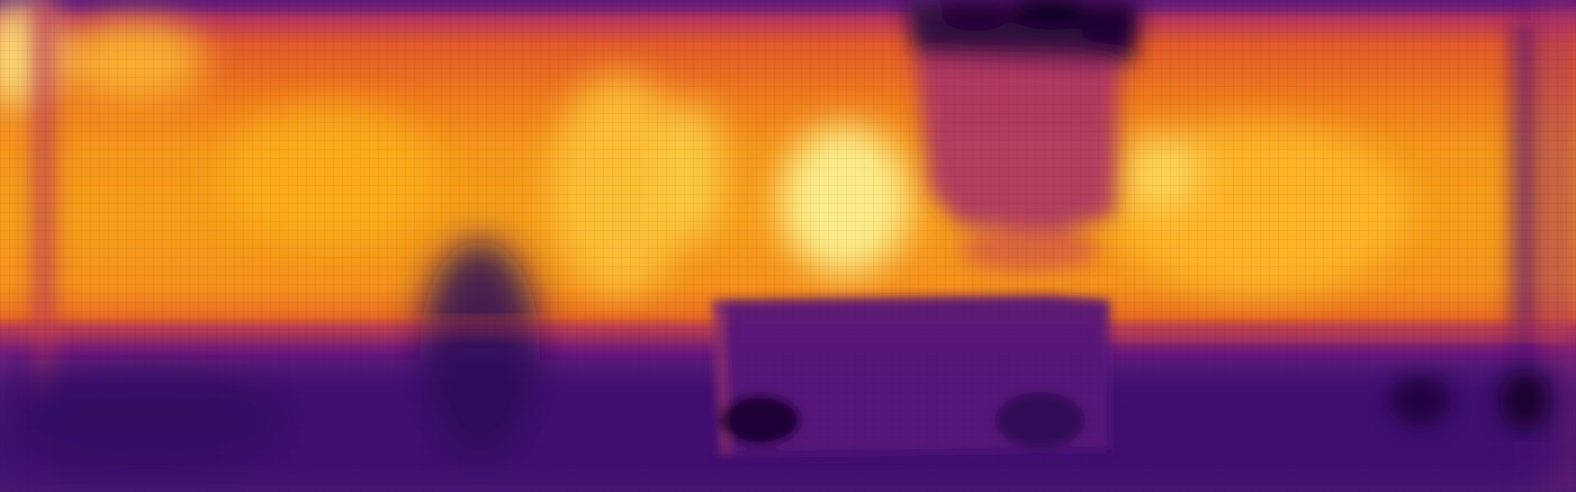  I want to click on warm-column-mid, so click(695, 170).